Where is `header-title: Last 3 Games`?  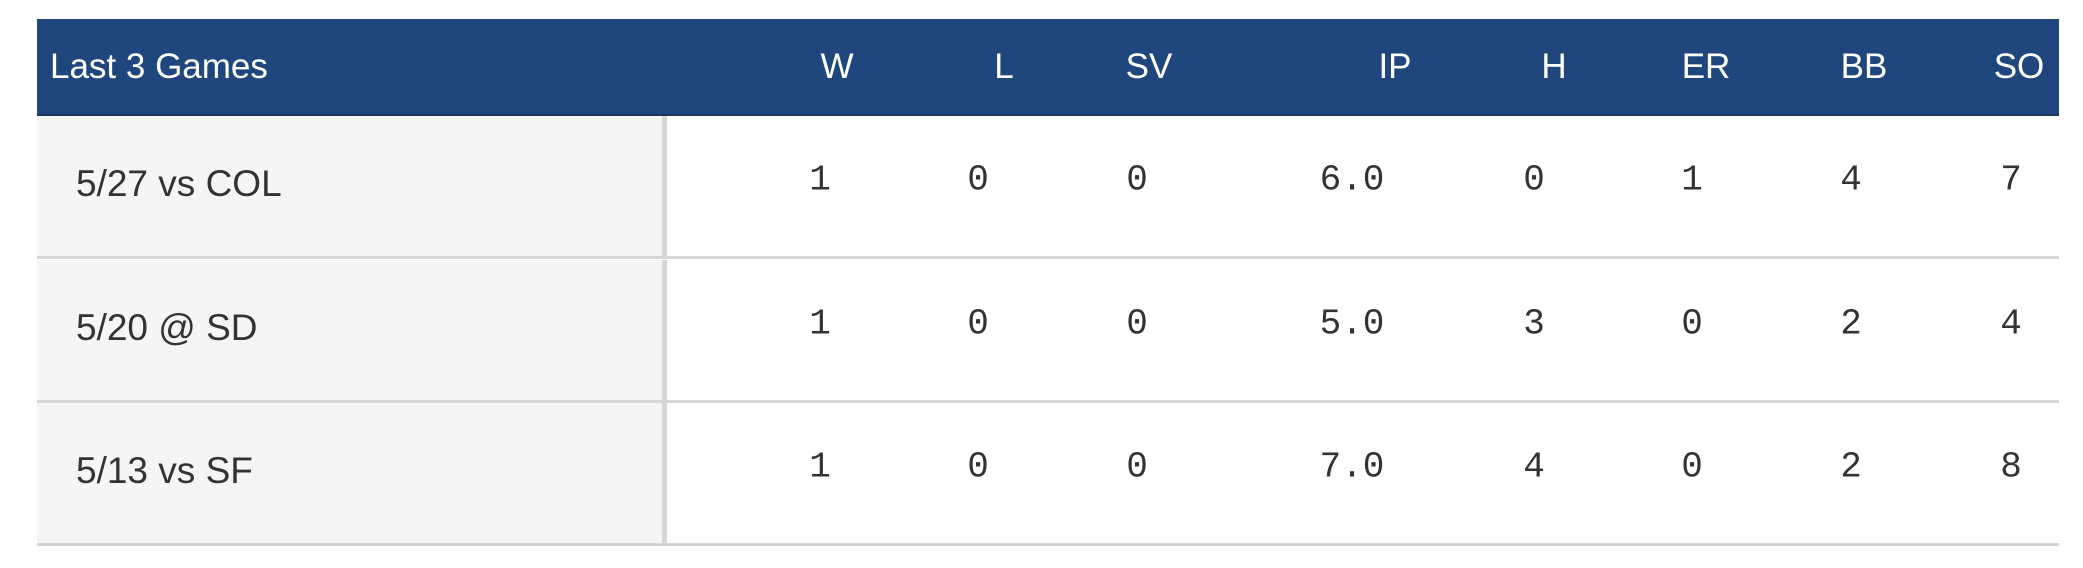 header-title: Last 3 Games is located at coordinates (159, 66).